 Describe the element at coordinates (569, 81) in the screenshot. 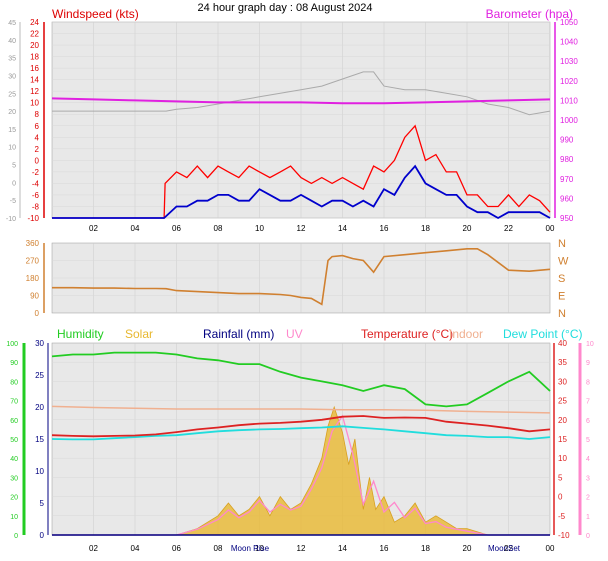

I see `barometer-tick-label: 1020` at that location.